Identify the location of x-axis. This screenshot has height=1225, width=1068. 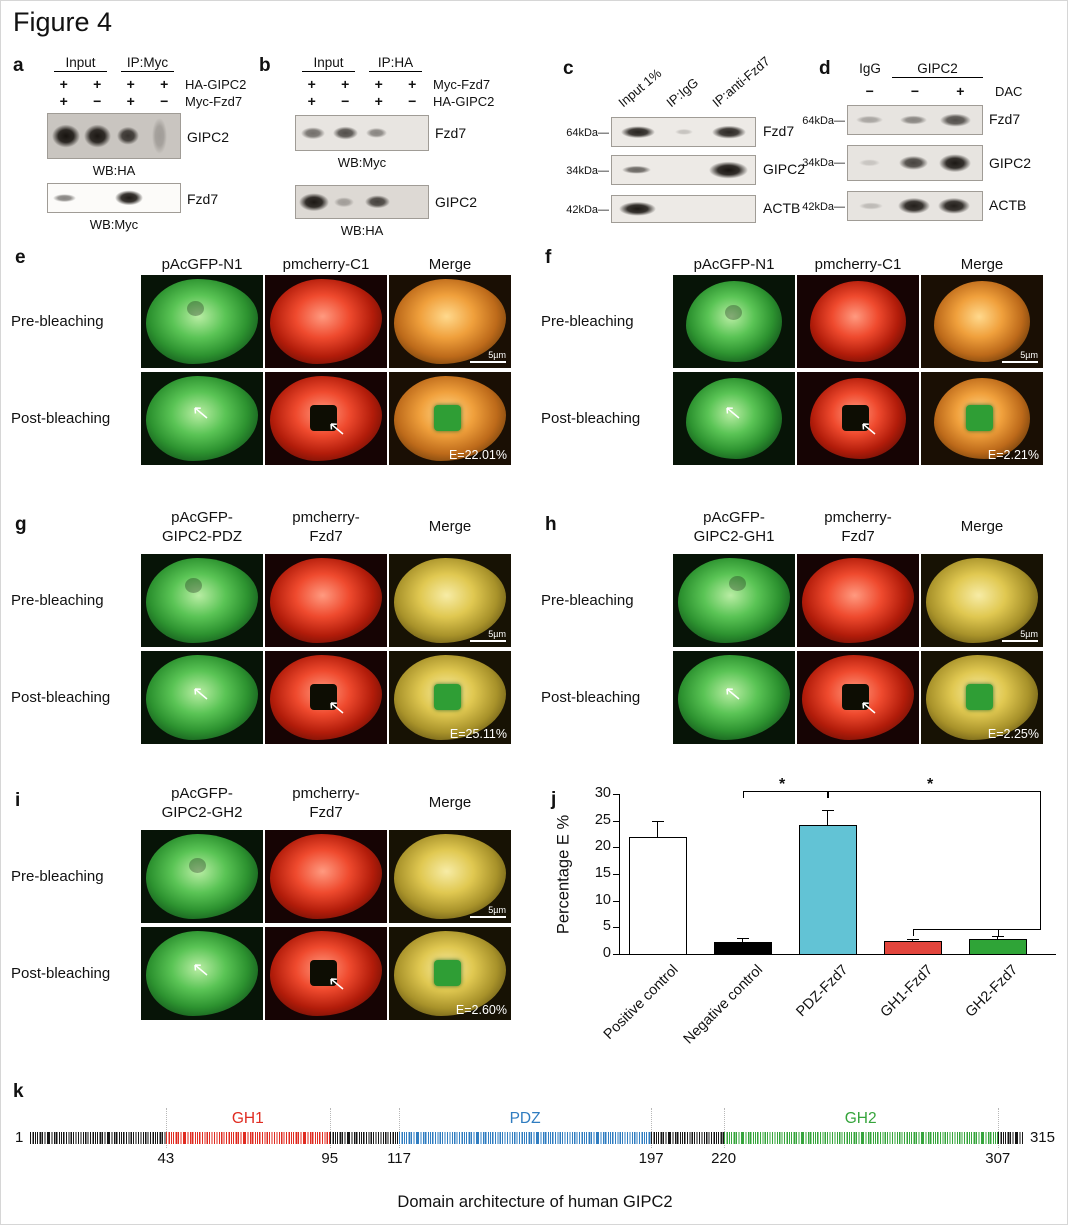
(837, 954).